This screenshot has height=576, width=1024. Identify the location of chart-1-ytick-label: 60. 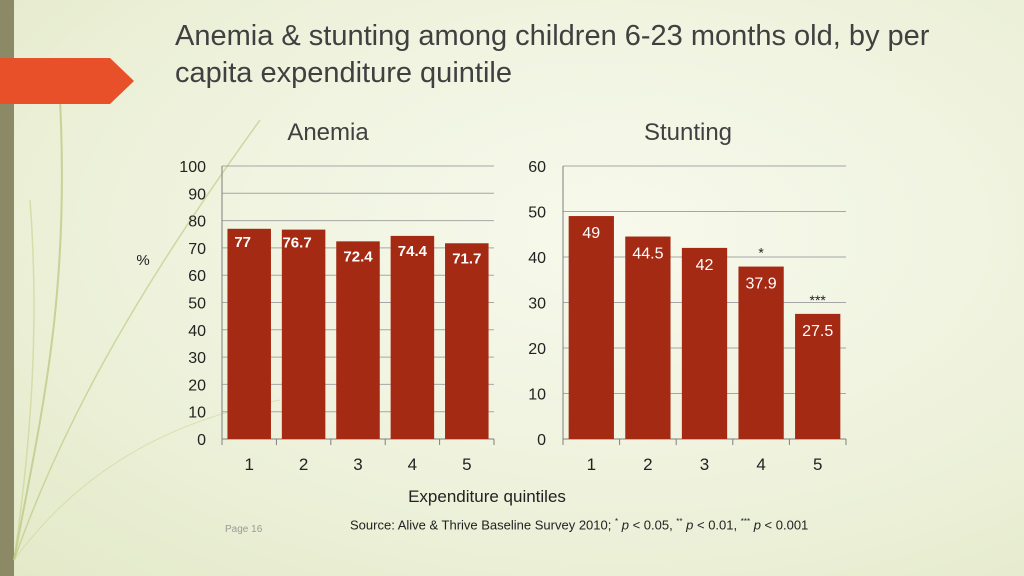
(197, 276).